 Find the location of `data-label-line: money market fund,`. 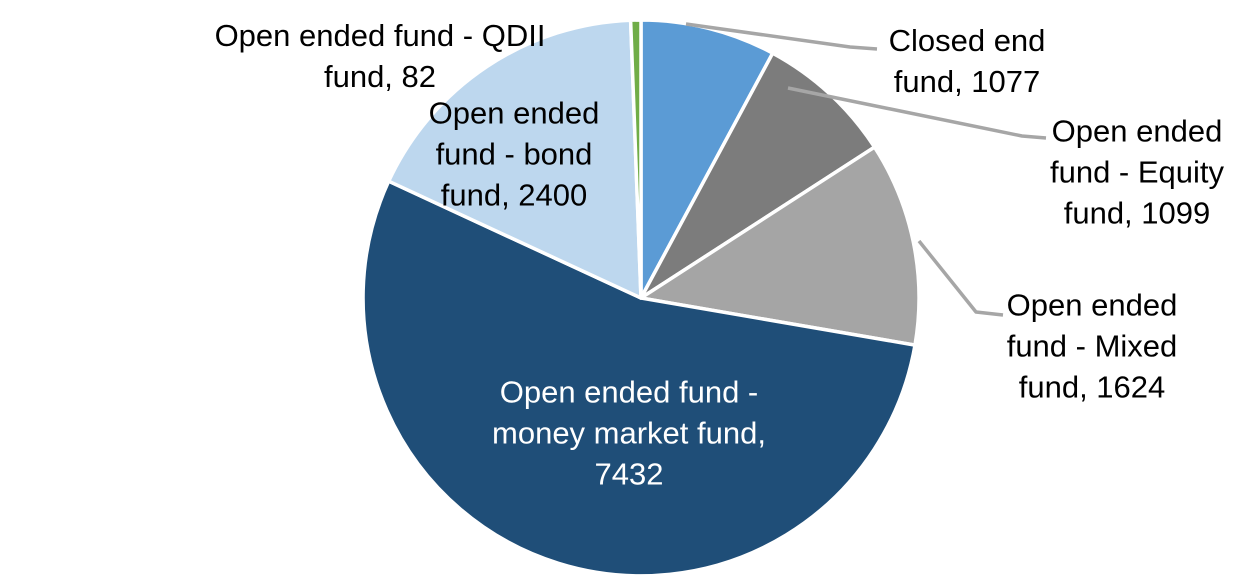

data-label-line: money market fund, is located at coordinates (629, 433).